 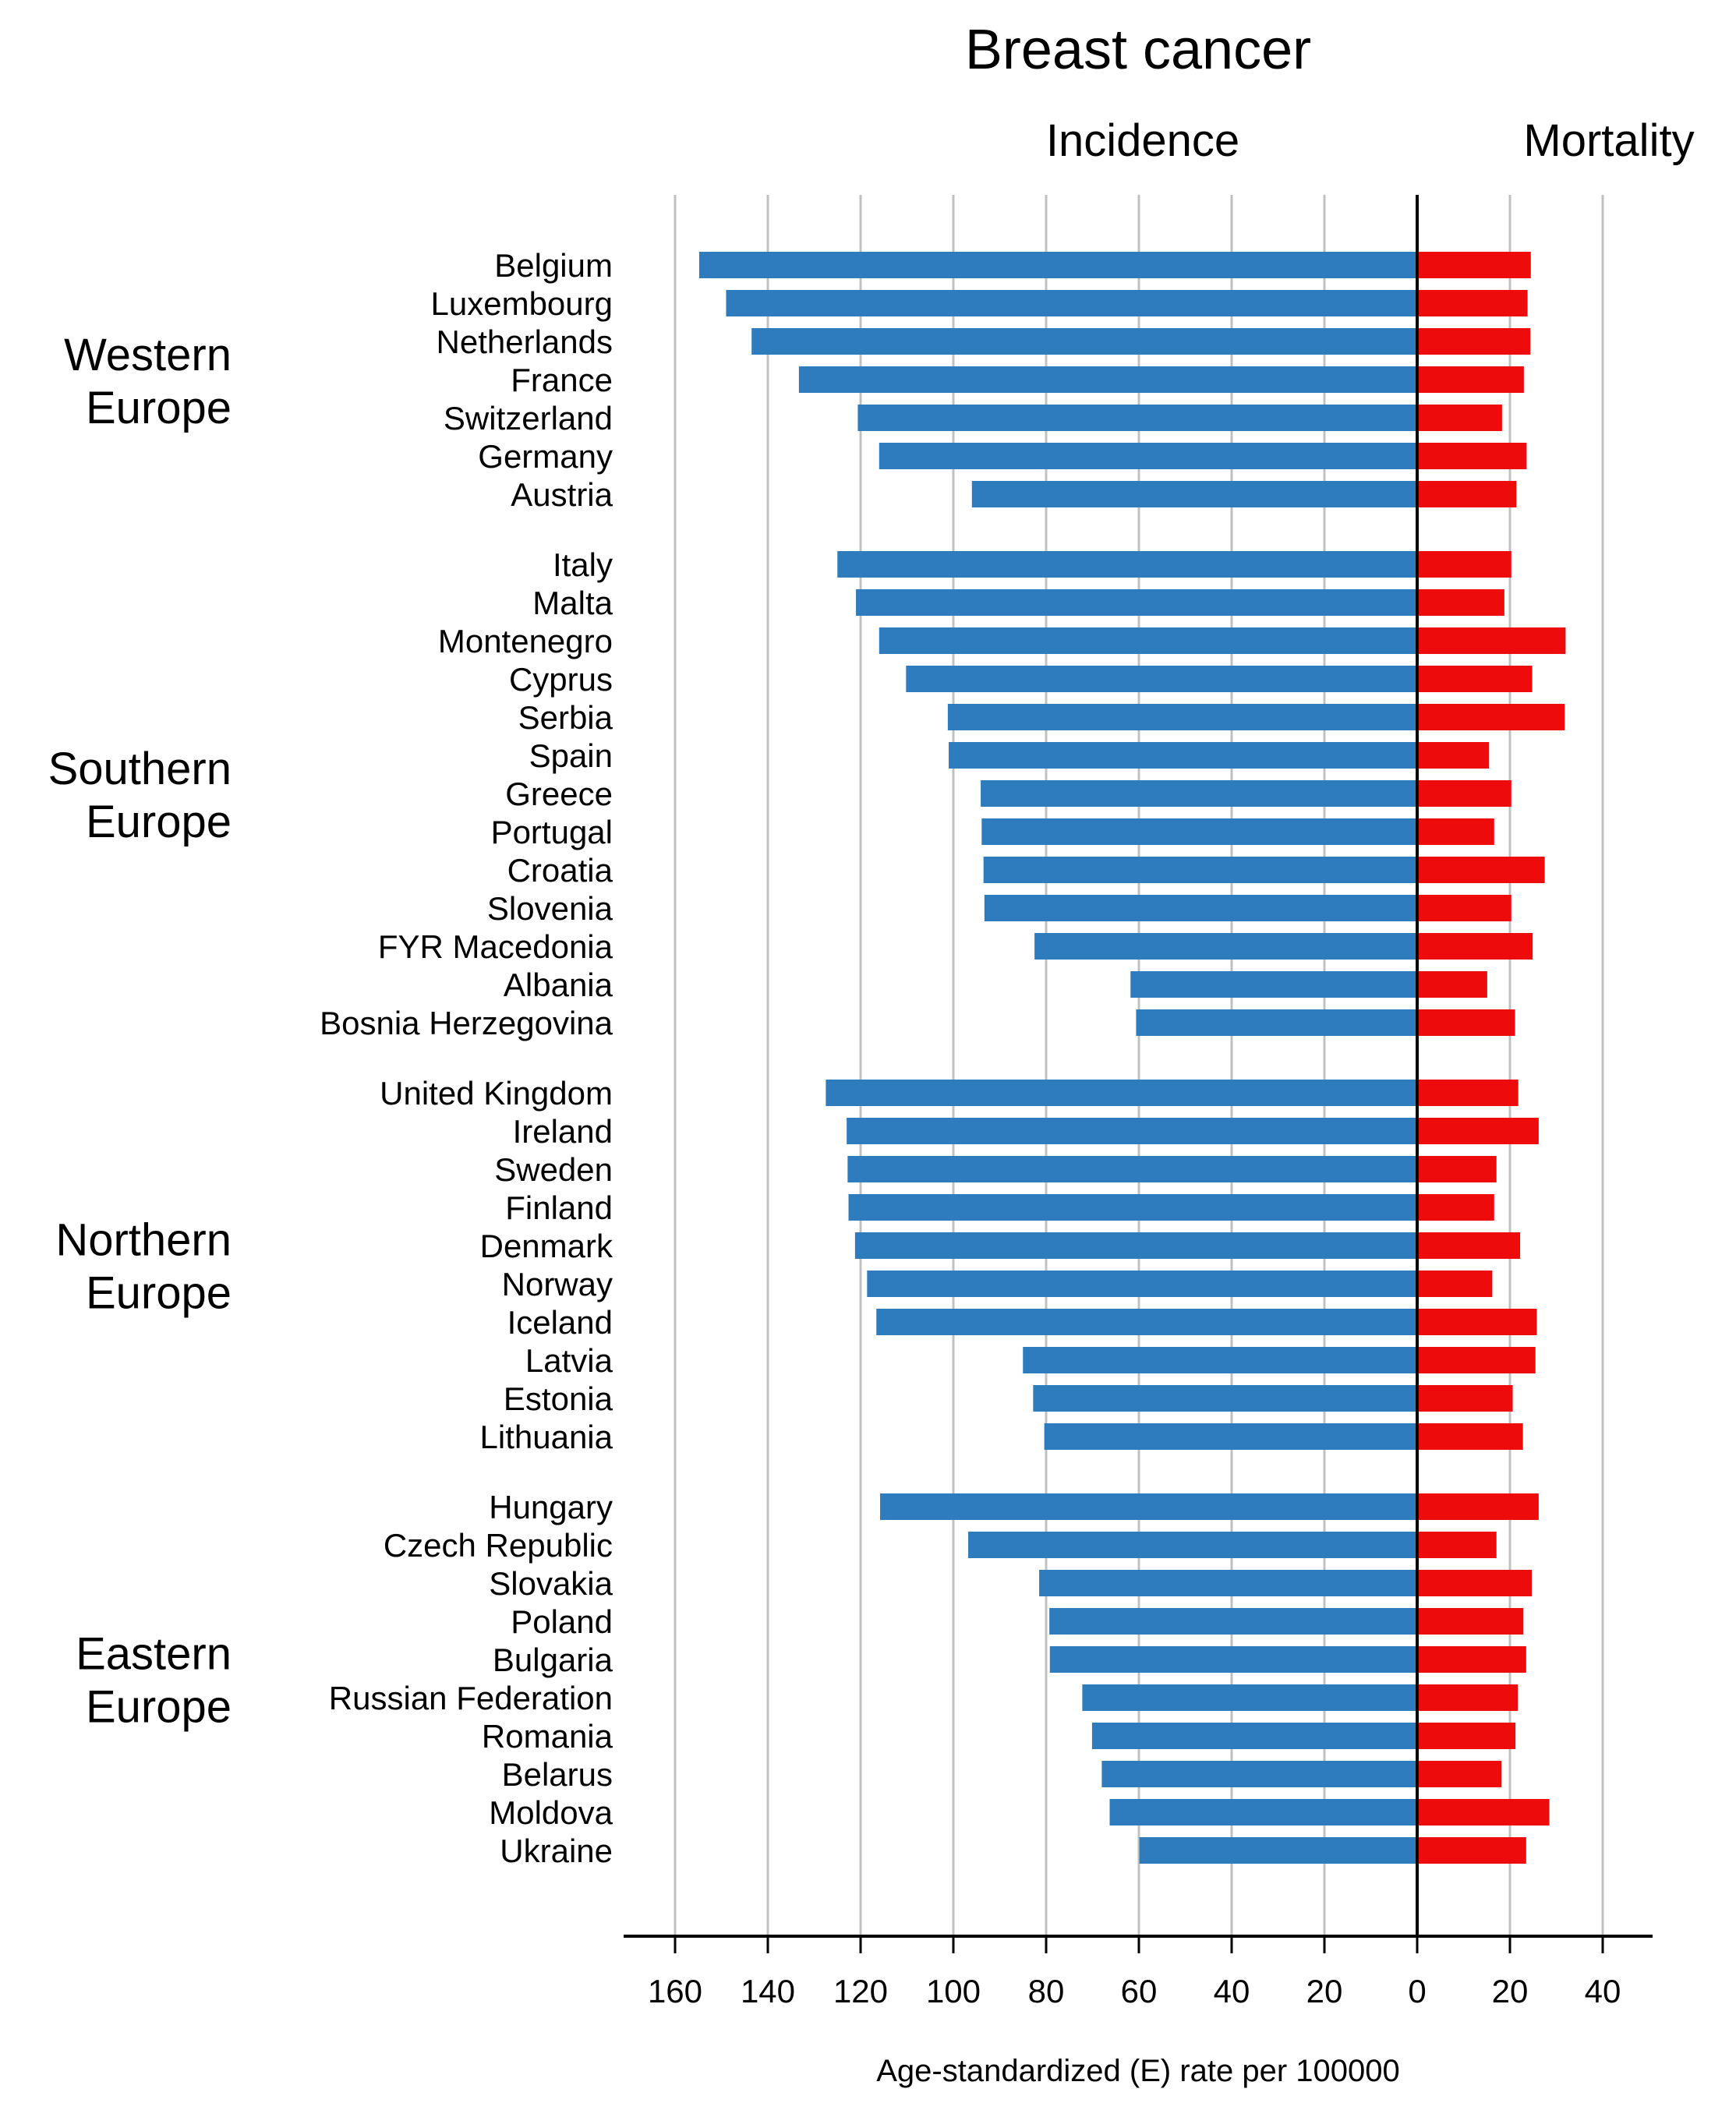 I want to click on country-label: Czech Republic, so click(x=498, y=1545).